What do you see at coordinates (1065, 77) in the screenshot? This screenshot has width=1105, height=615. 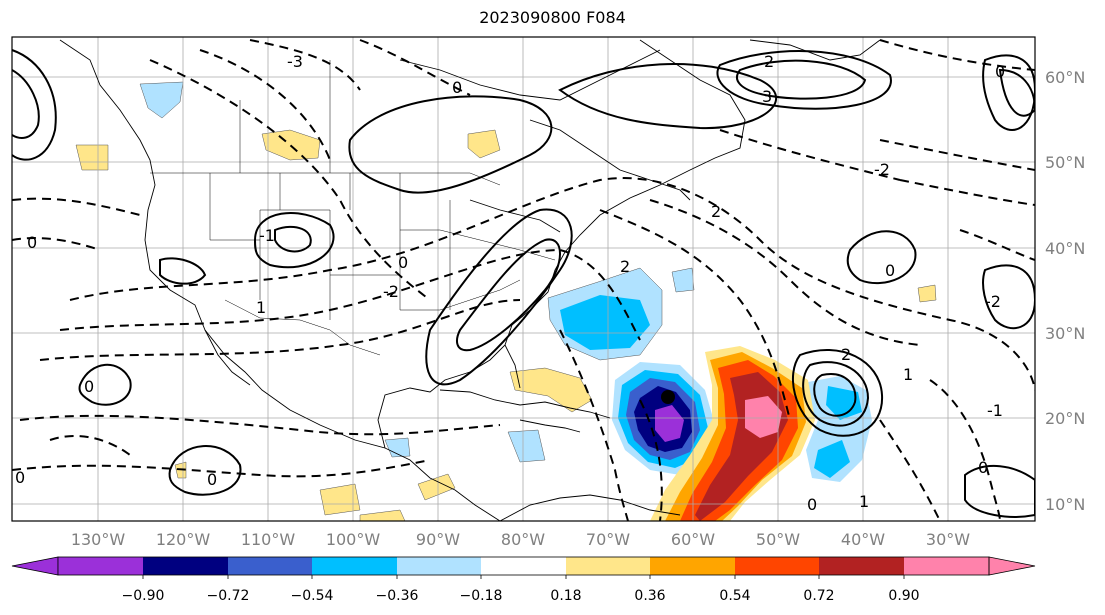 I see `lat-label: 60°N` at bounding box center [1065, 77].